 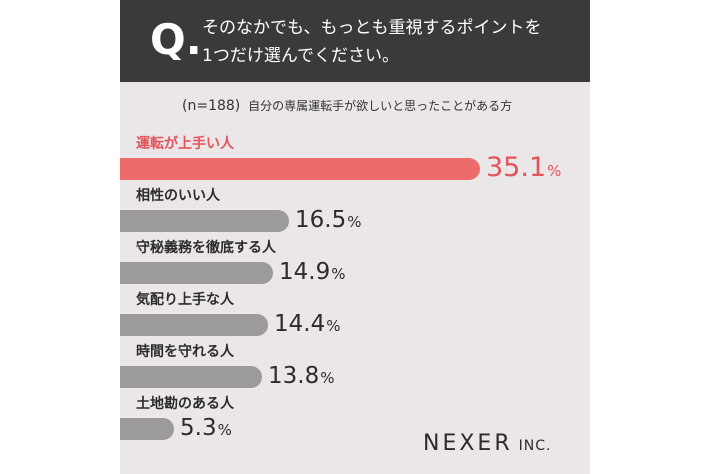 What do you see at coordinates (392, 42) in the screenshot?
I see `question-text: そのなかでも、もっとも重視するポイントを 1つだけ選んでください。` at bounding box center [392, 42].